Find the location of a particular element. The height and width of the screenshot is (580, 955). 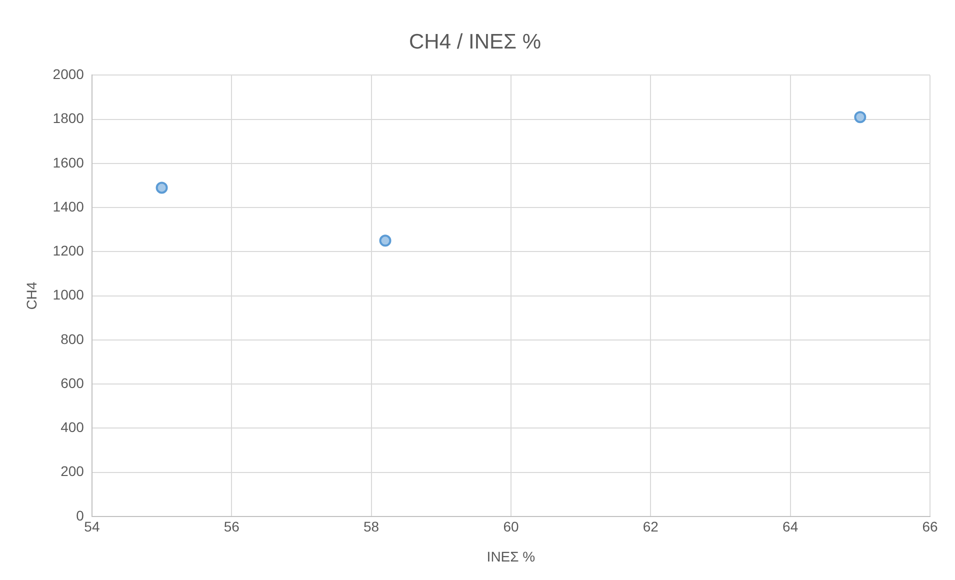

x-tick-label: 66 is located at coordinates (930, 526).